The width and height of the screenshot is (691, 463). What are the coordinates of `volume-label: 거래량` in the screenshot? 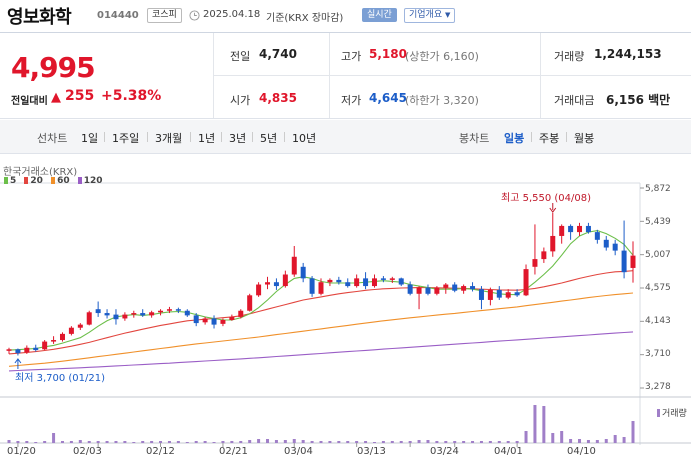 It's located at (569, 56).